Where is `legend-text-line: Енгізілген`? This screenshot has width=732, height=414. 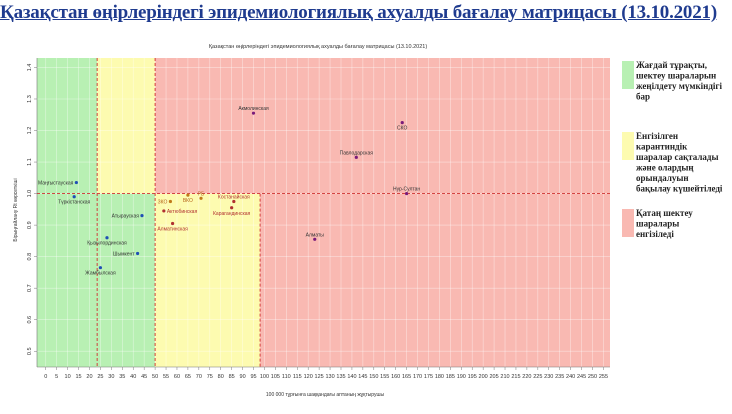
legend-text-line: Енгізілген is located at coordinates (657, 136).